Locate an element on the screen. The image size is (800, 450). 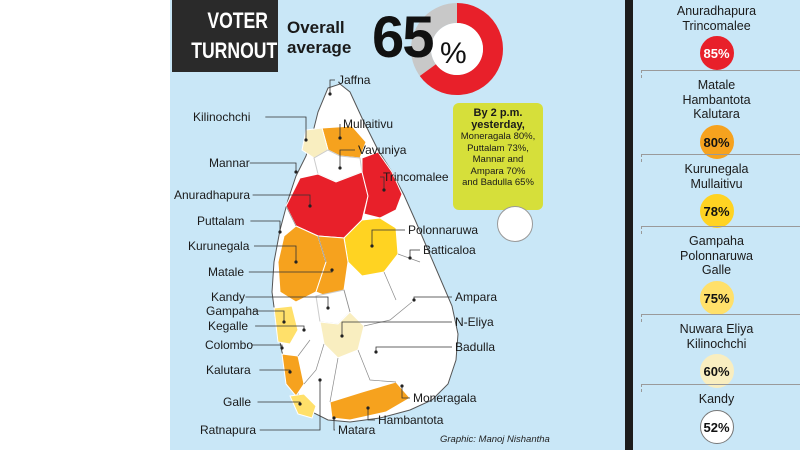
legend-district-name: Kandy is located at coordinates (716, 399).